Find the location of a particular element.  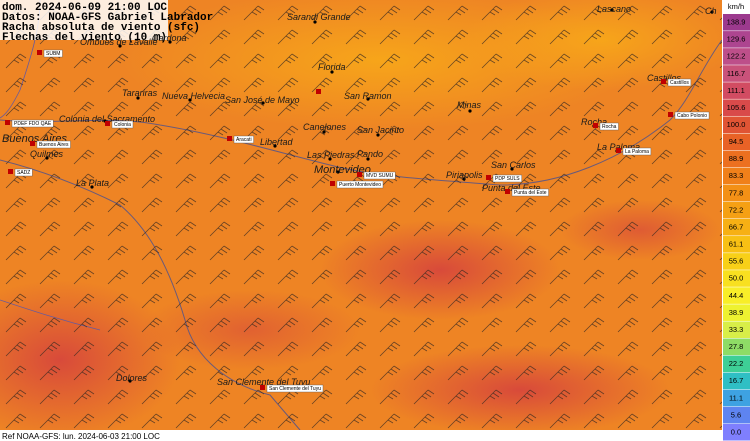

station-label: SADZ is located at coordinates (23, 173).